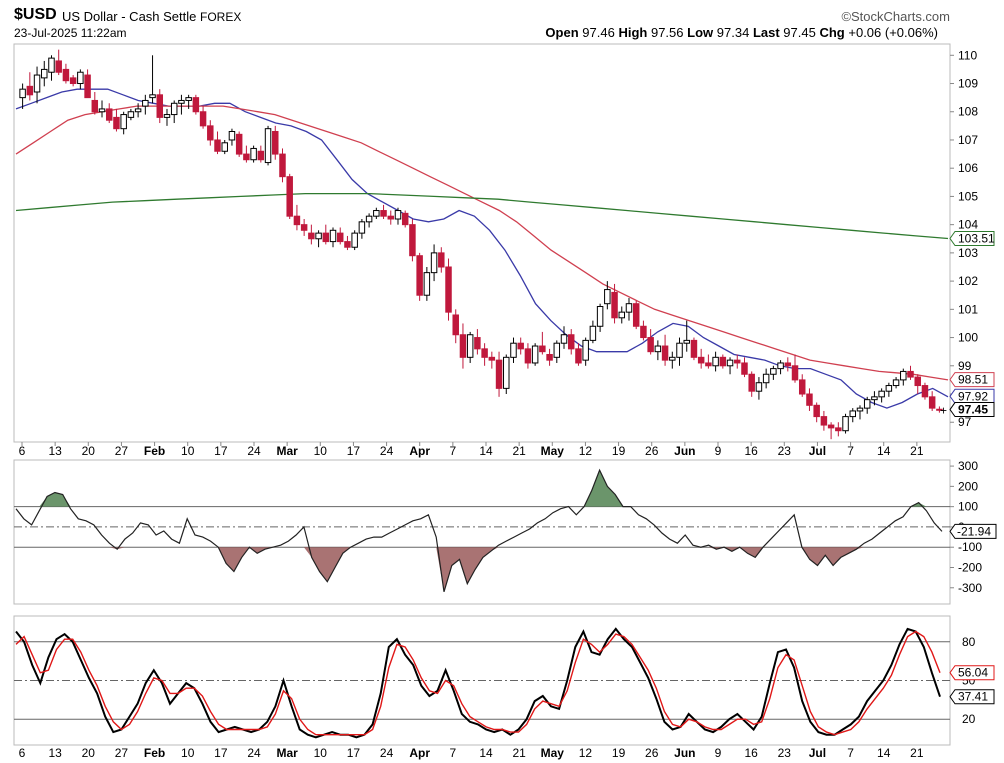 The width and height of the screenshot is (1004, 763). Describe the element at coordinates (479, 569) in the screenshot. I see `cci-oversold-fill` at that location.